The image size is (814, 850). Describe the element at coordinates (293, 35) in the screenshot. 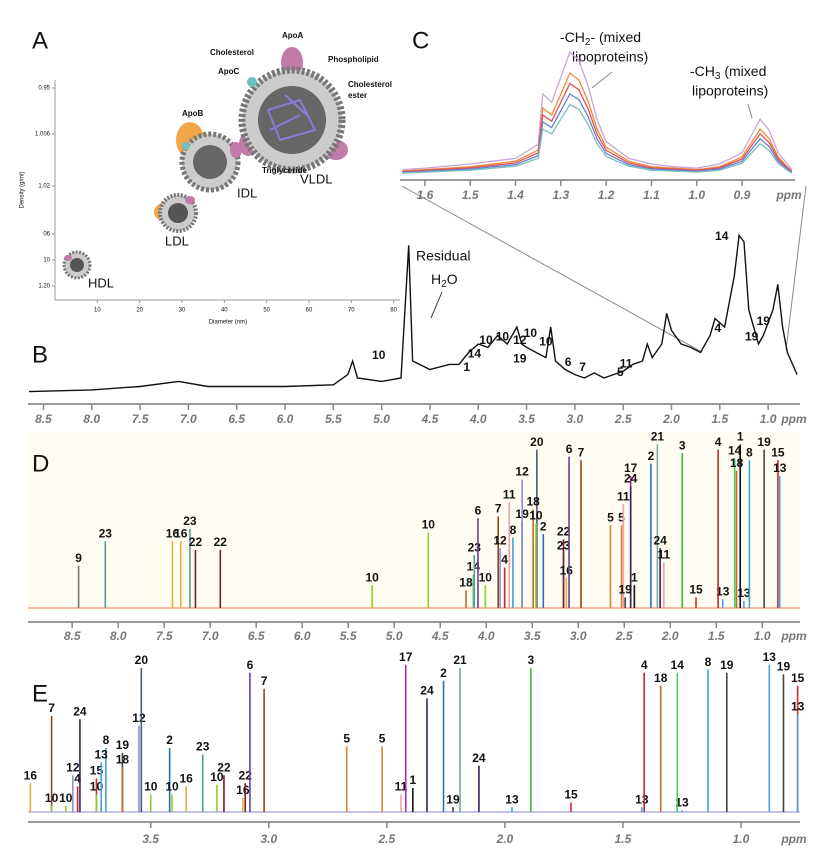

I see `component-label: ApoA` at that location.